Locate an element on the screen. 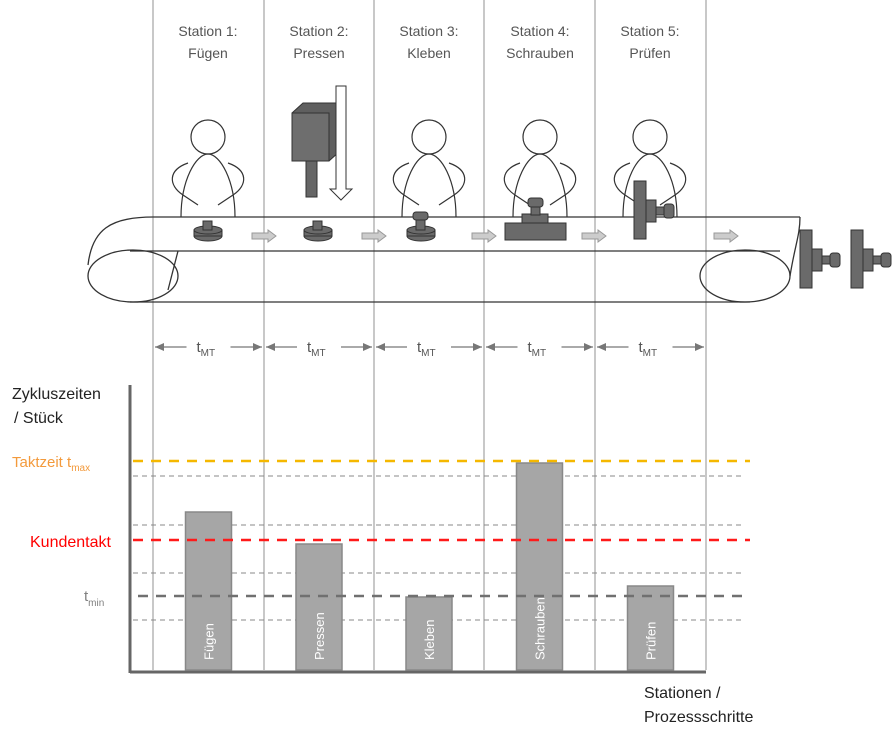  station-2-name: Pressen is located at coordinates (318, 53).